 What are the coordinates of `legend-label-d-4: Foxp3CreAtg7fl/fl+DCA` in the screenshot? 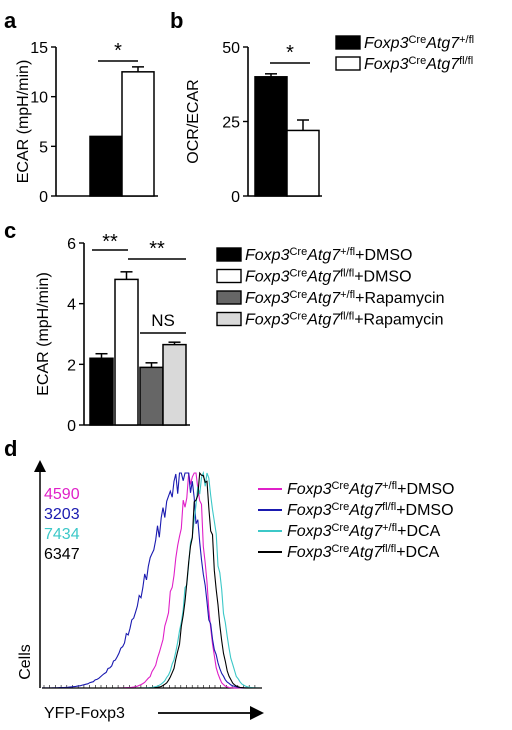 It's located at (363, 552).